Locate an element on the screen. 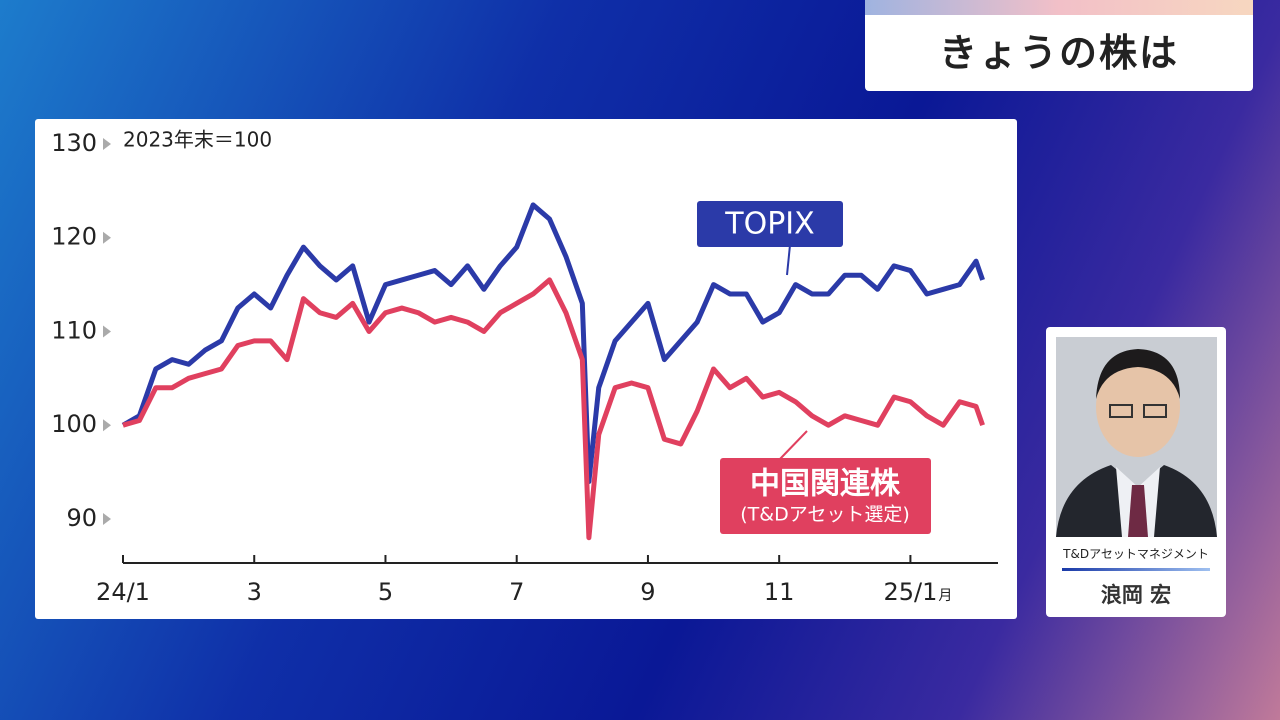 The image size is (1280, 720). y-tick-label: 100 is located at coordinates (74, 424).